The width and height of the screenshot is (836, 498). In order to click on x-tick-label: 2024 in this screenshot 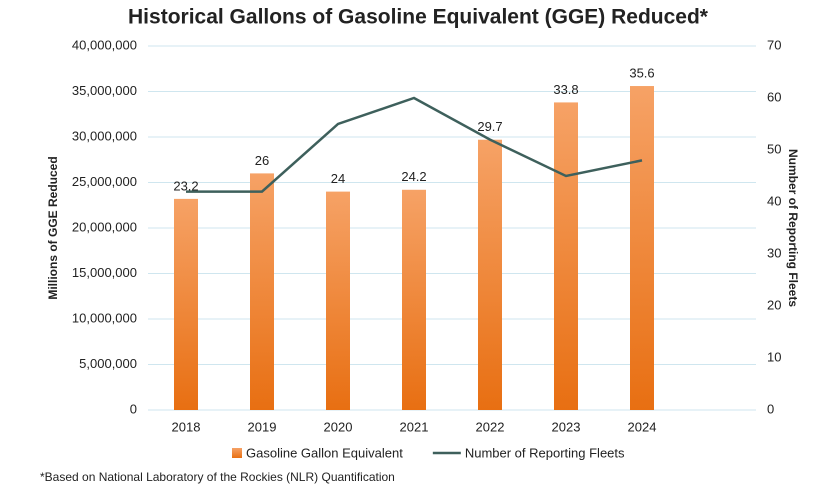, I will do `click(642, 426)`.